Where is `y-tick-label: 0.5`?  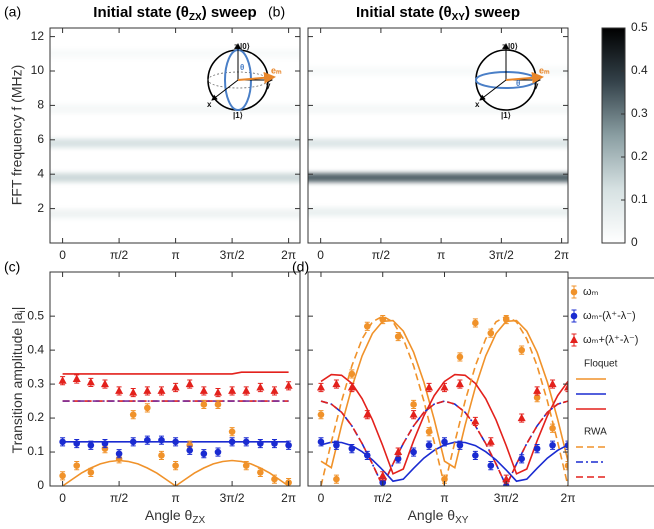
y-tick-label: 0.5 is located at coordinates (35, 315).